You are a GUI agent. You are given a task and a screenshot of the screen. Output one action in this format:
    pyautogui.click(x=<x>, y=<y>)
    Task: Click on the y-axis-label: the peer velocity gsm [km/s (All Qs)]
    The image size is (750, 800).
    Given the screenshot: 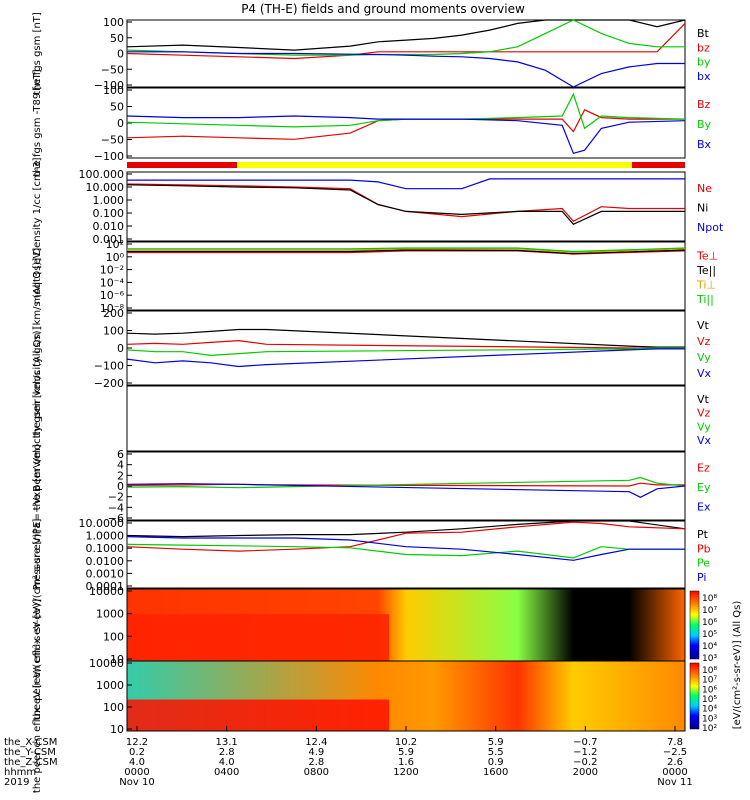 What is the action you would take?
    pyautogui.click(x=37, y=418)
    